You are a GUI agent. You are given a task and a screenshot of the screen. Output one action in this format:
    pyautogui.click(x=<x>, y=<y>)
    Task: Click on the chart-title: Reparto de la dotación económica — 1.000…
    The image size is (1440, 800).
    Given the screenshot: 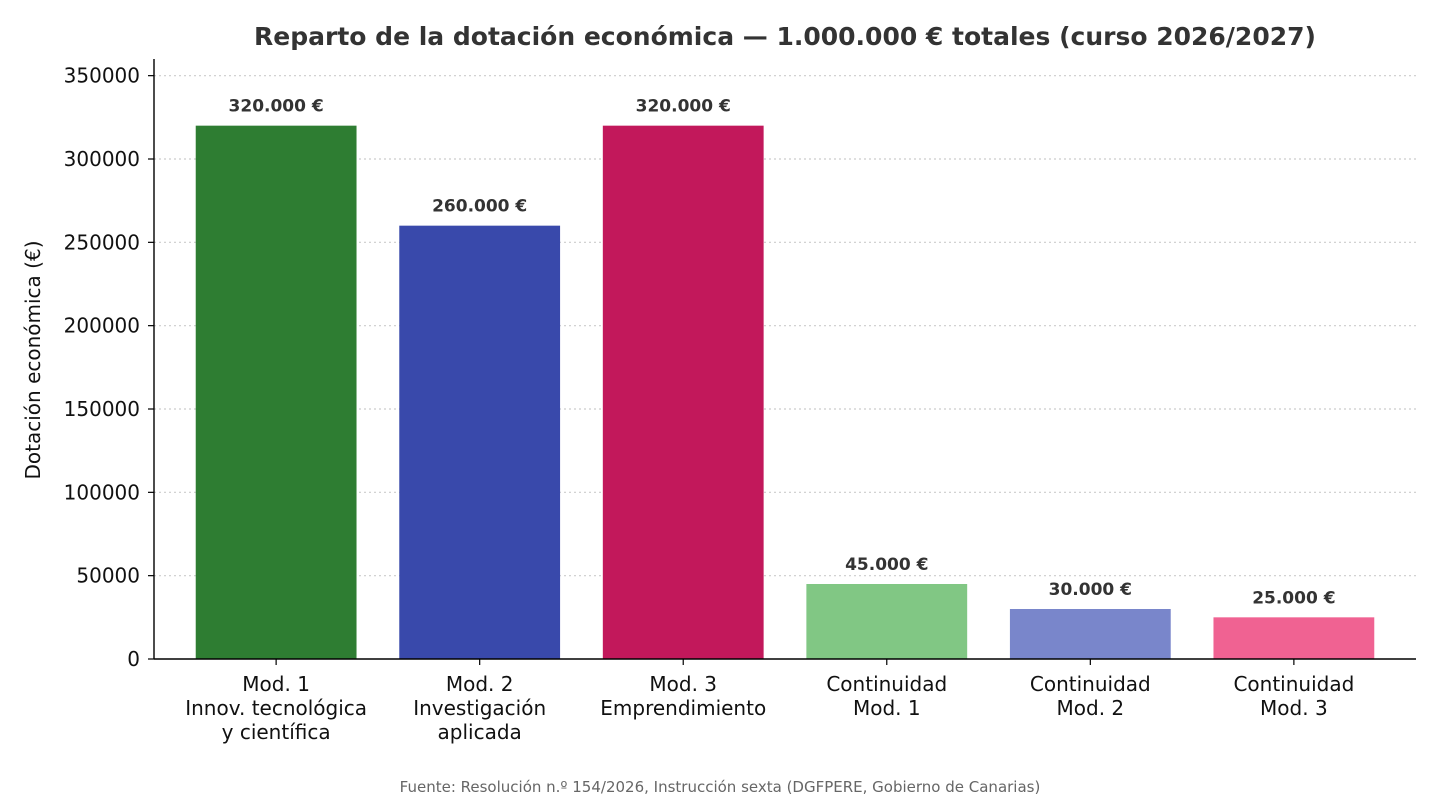 What is the action you would take?
    pyautogui.click(x=785, y=36)
    